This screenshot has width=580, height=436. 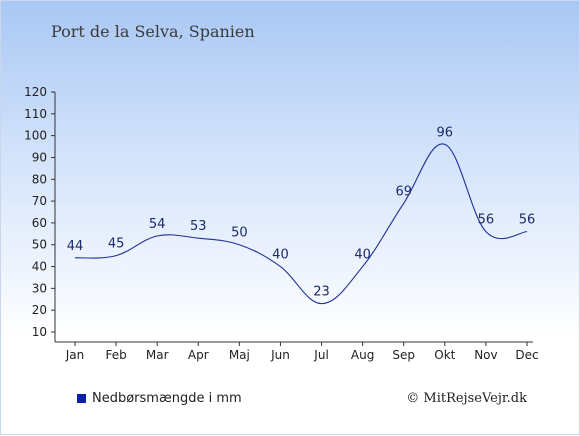 I want to click on y-tick-label: 70, so click(x=39, y=201).